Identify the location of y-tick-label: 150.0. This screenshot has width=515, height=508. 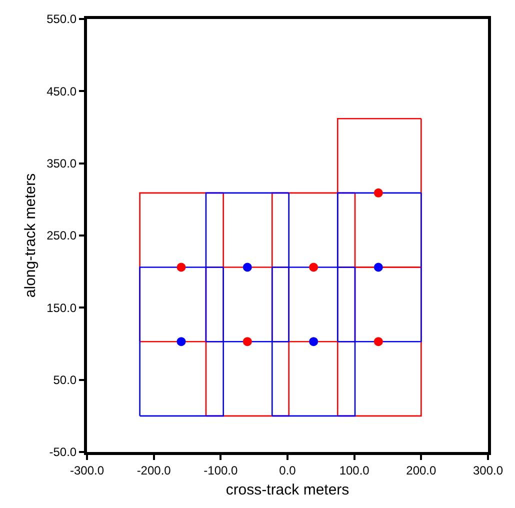
(61, 307).